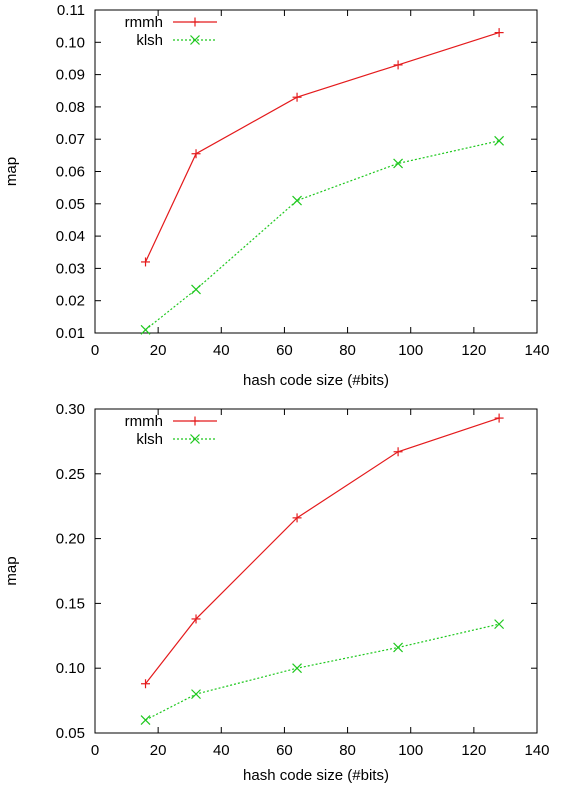 The height and width of the screenshot is (788, 561). I want to click on y-tick-label: 0.01, so click(70, 333).